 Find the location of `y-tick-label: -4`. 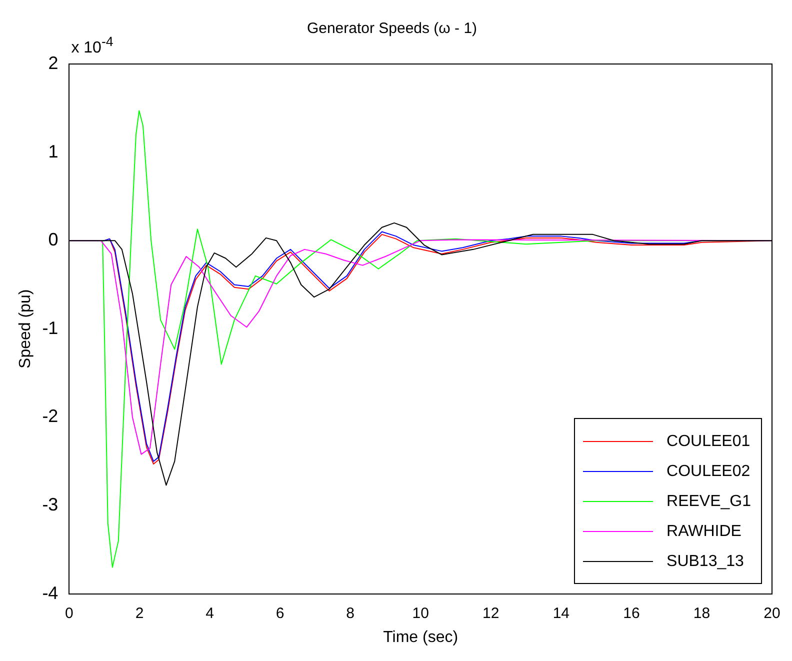

y-tick-label: -4 is located at coordinates (50, 592).